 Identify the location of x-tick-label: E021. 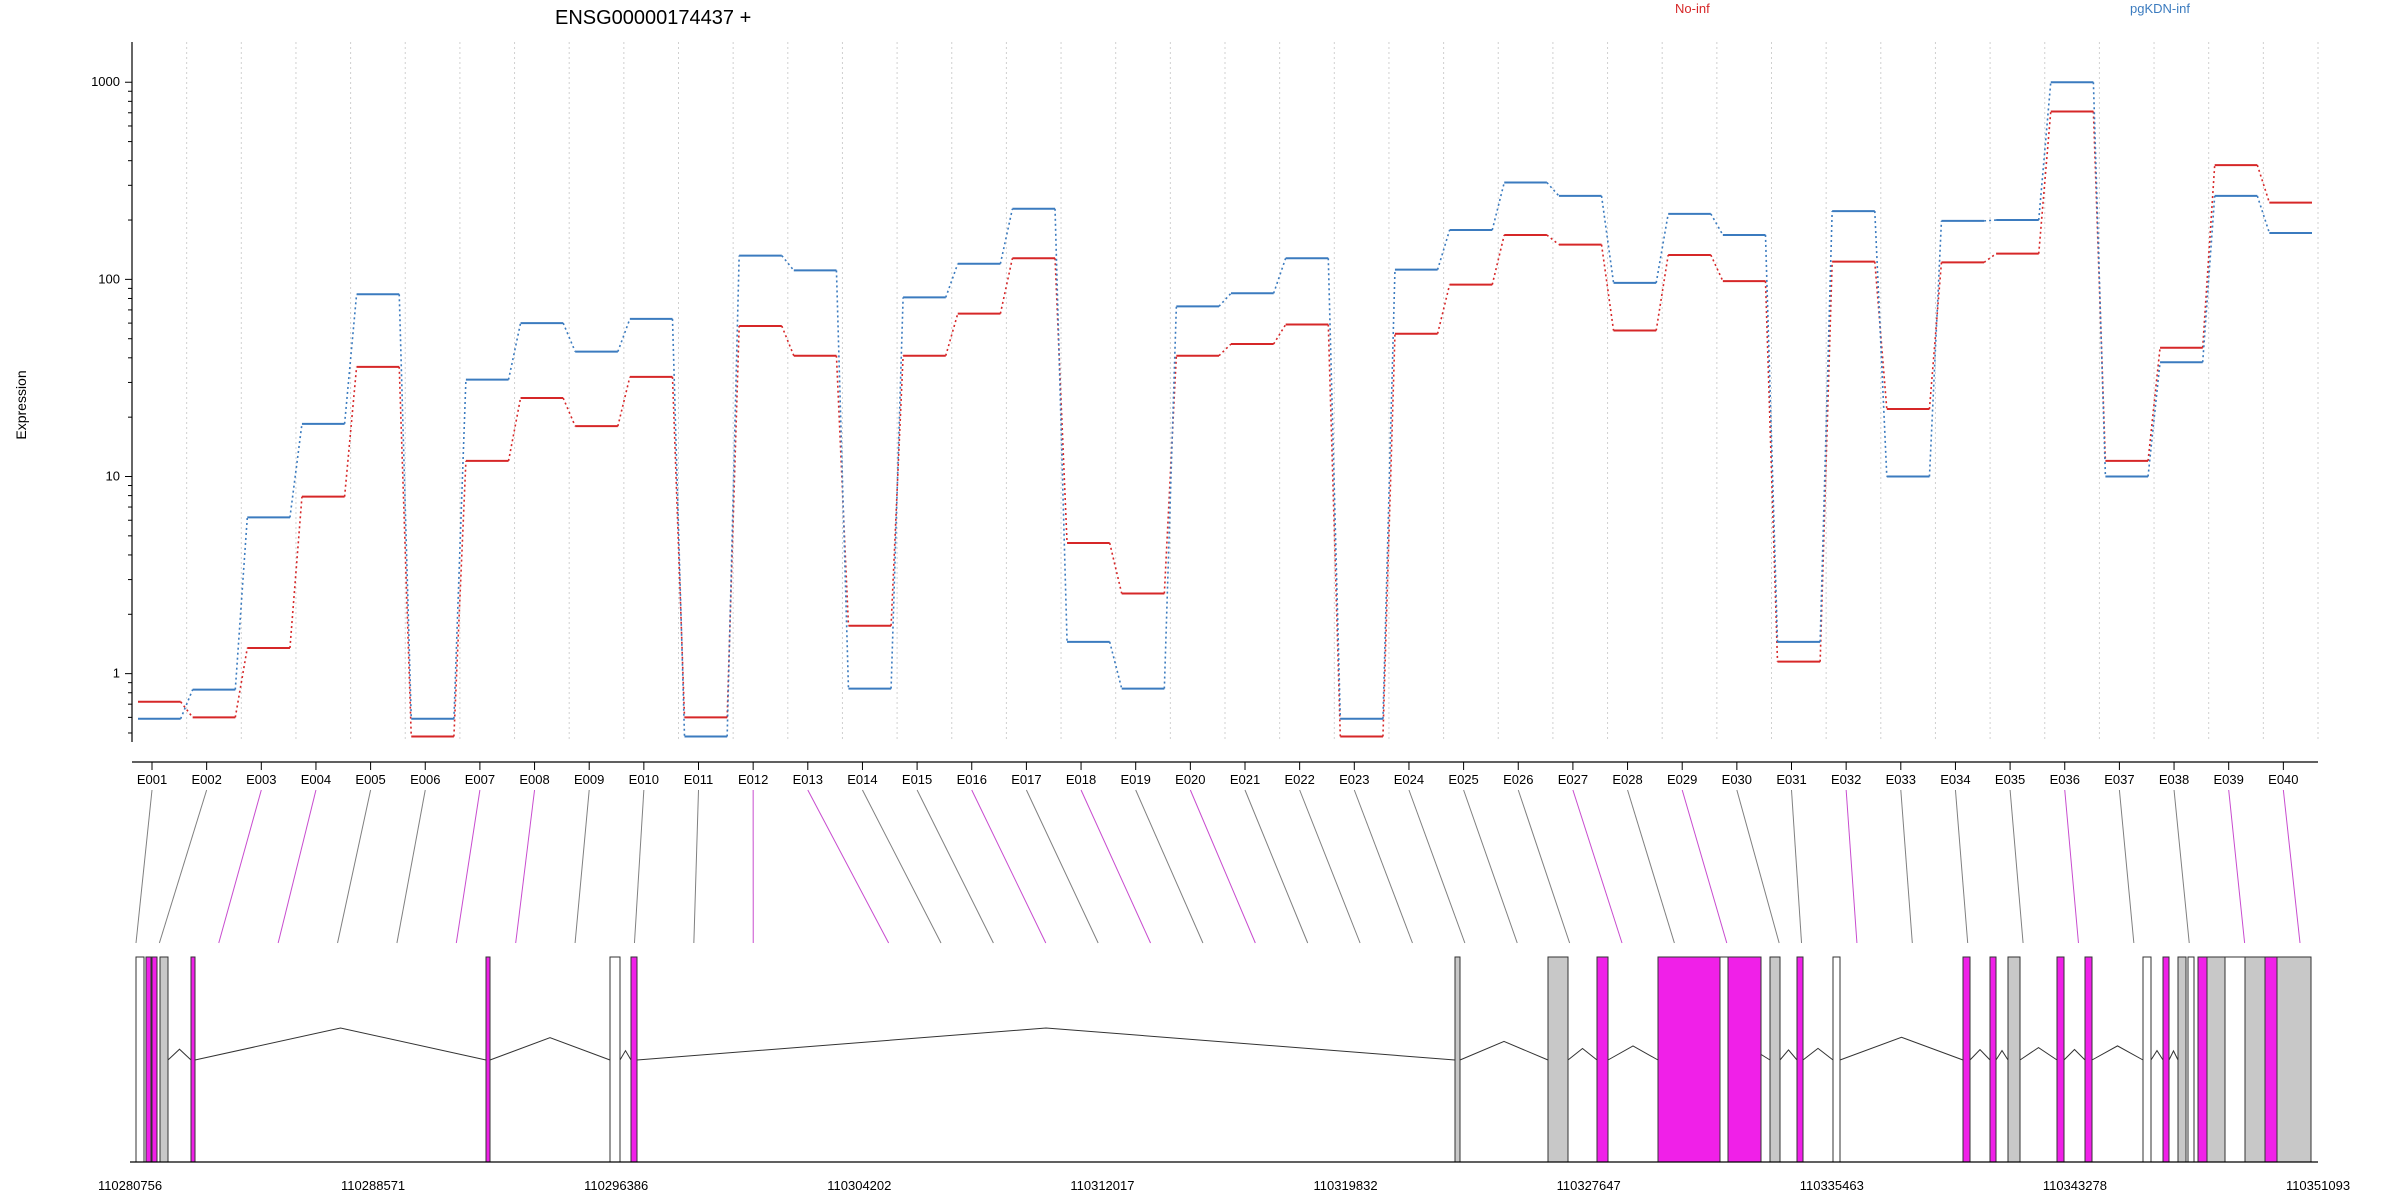
(1245, 779).